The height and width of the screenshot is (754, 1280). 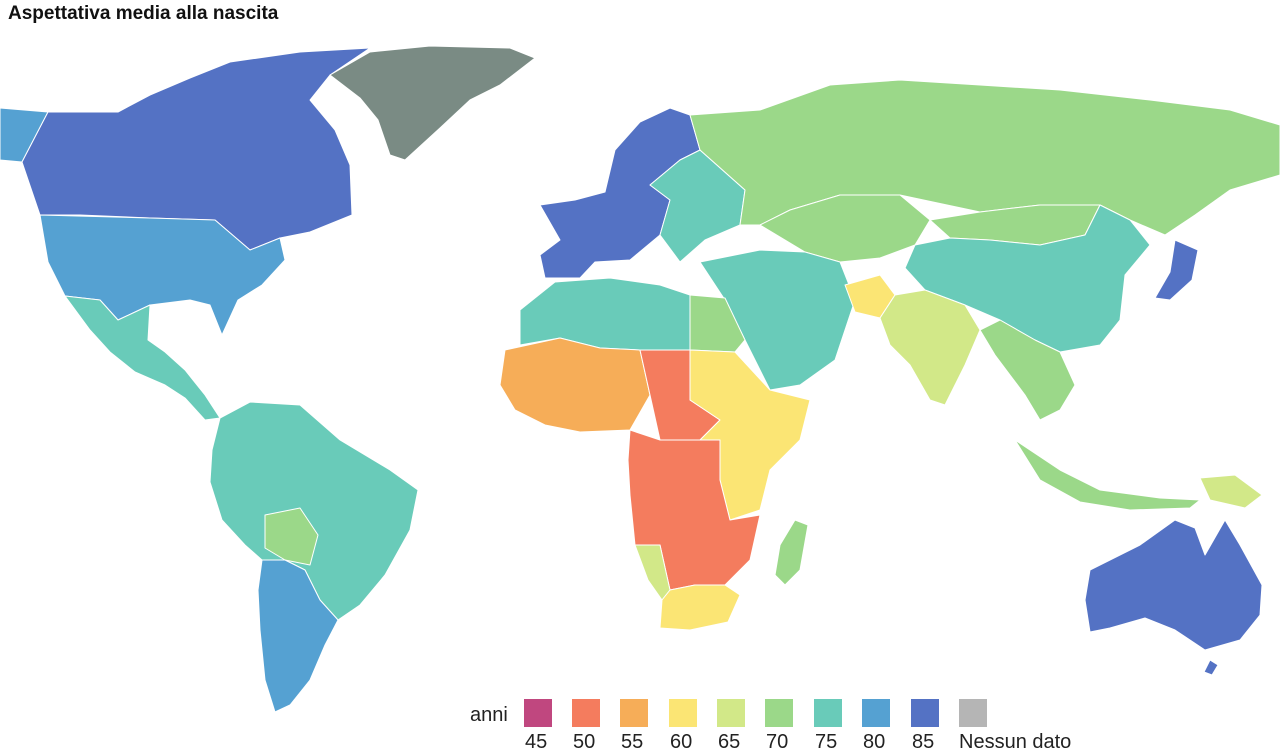 I want to click on region-egypt, so click(x=717, y=323).